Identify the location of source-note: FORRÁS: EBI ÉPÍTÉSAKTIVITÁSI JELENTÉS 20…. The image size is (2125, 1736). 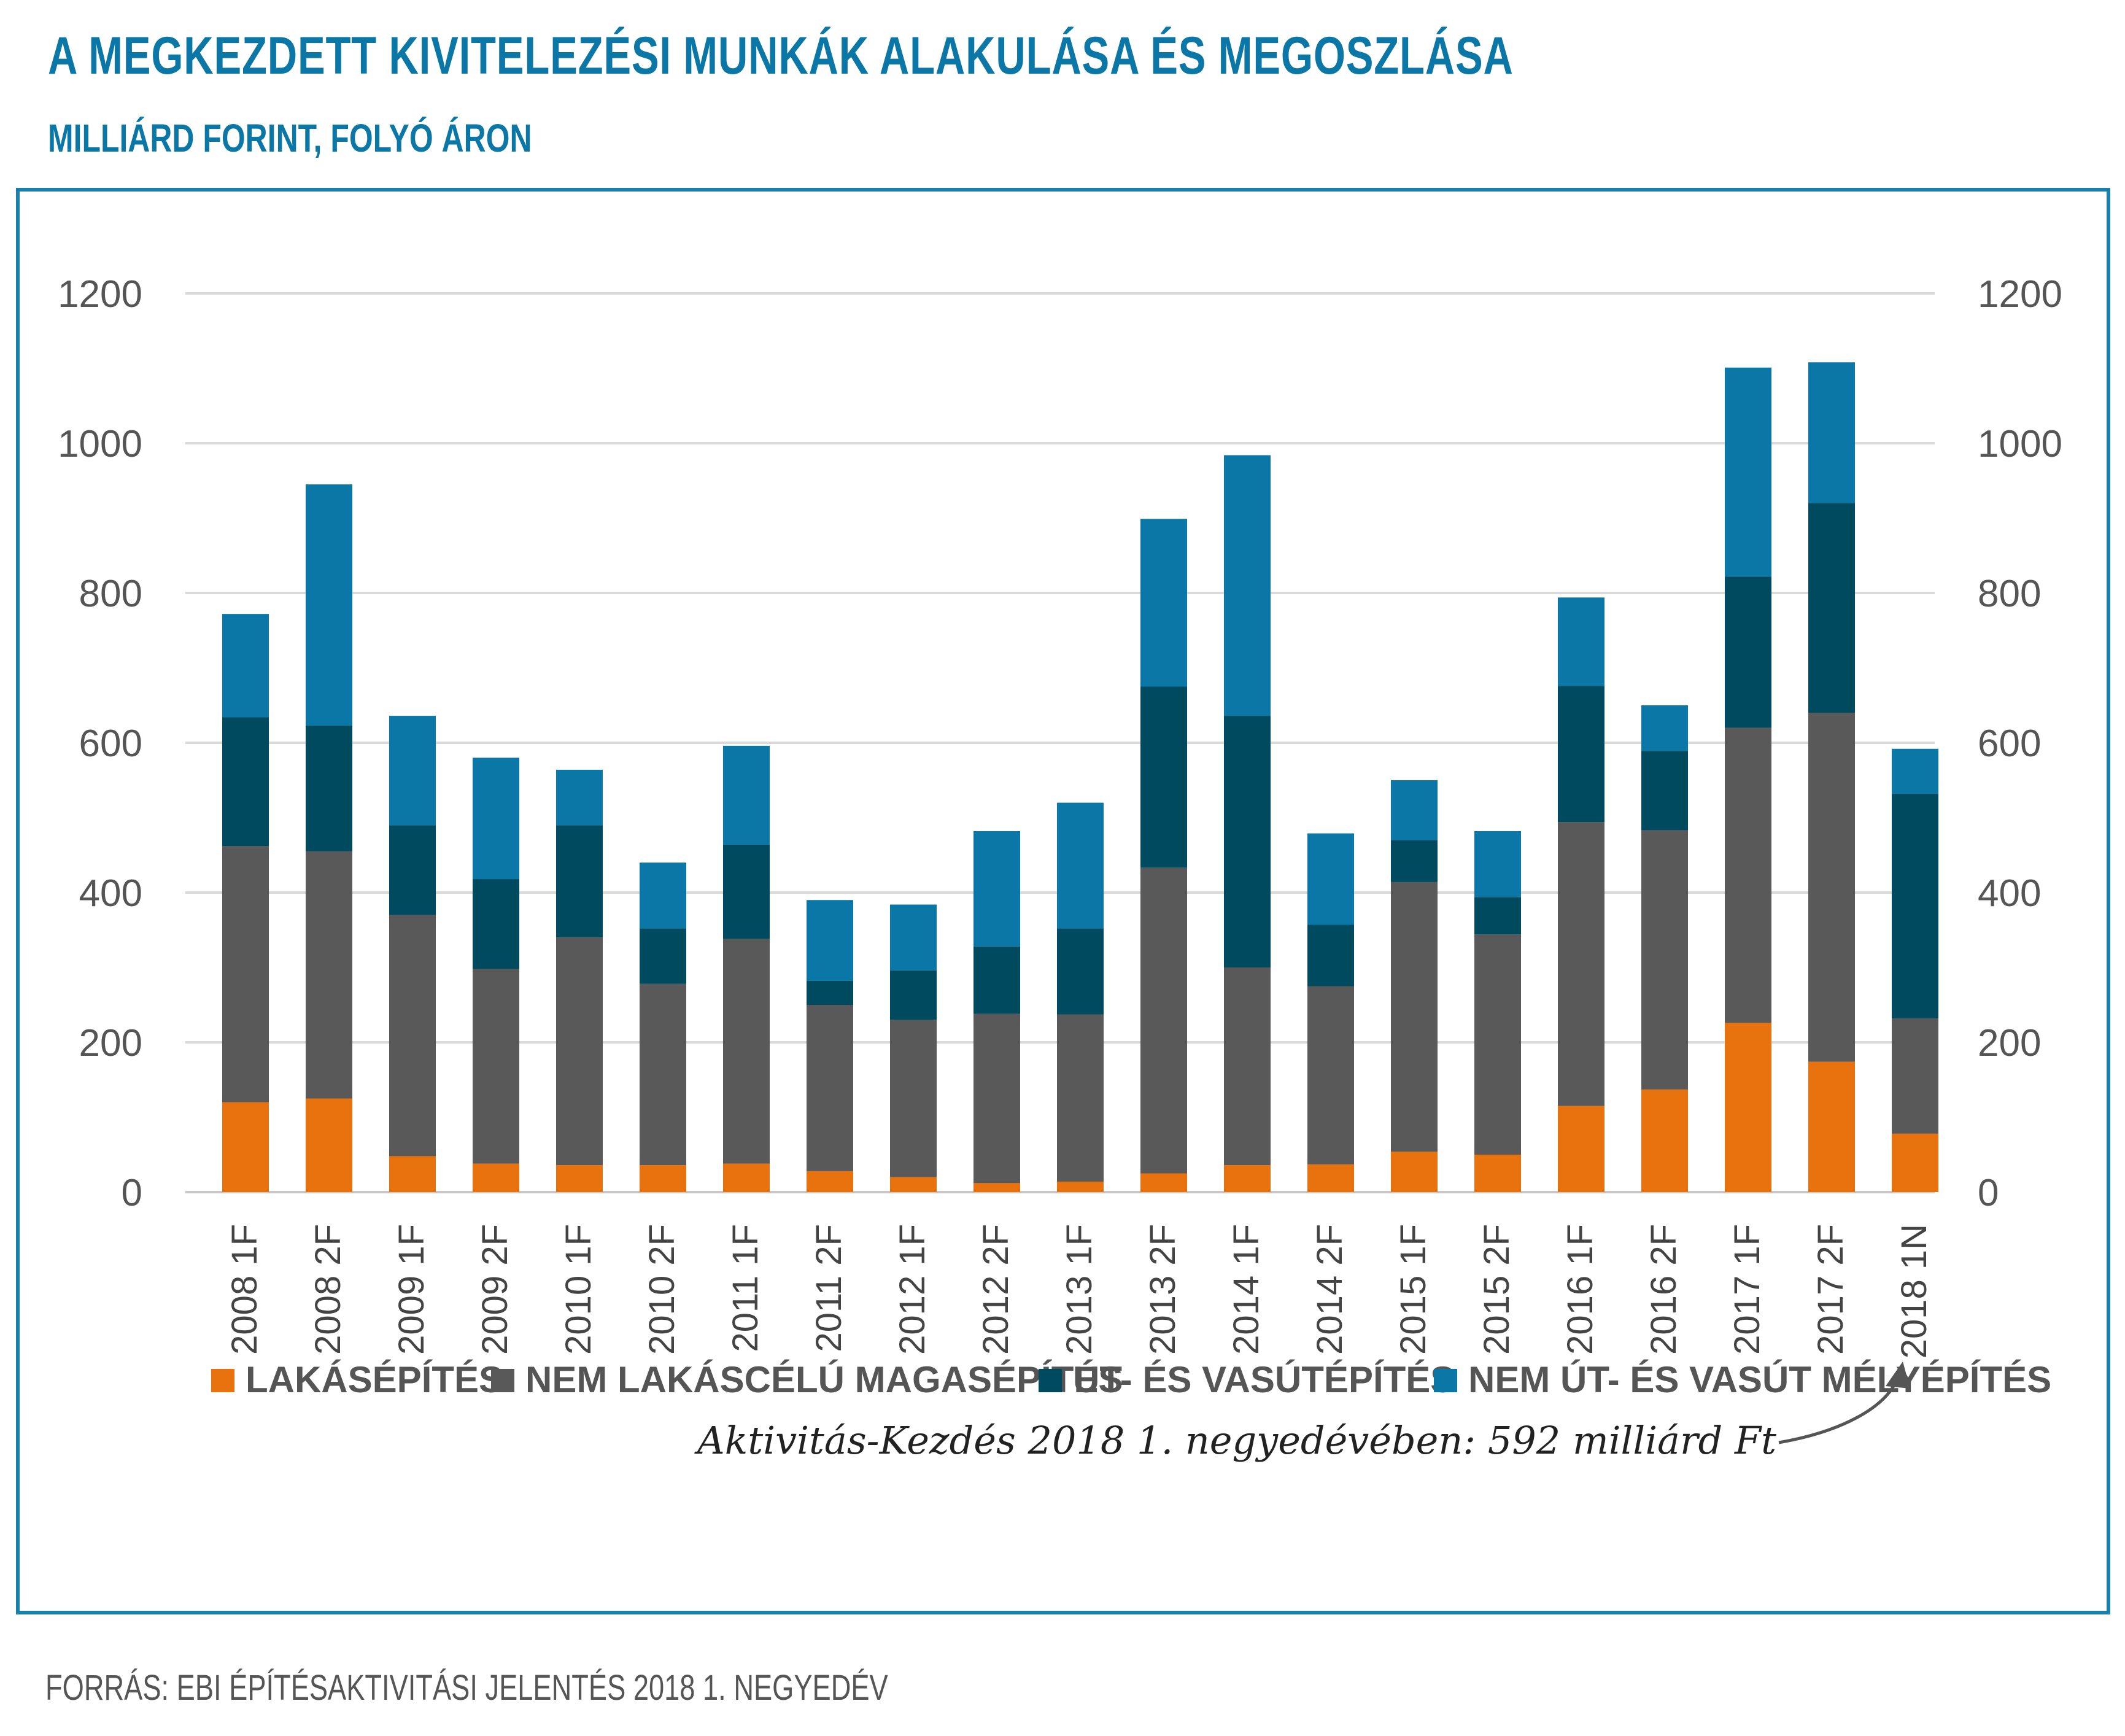
(466, 1688).